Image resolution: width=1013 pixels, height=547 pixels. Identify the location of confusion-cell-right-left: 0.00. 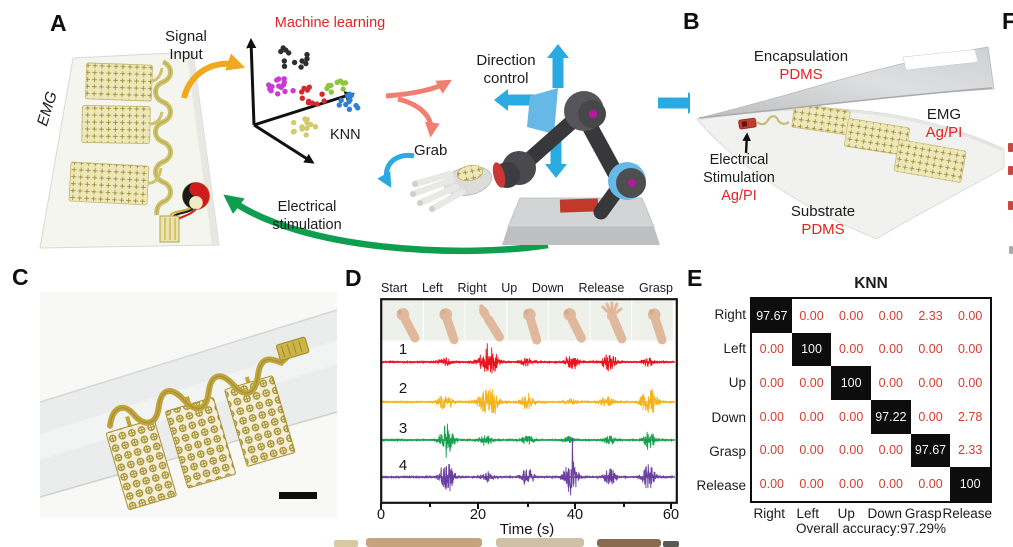
(811, 316).